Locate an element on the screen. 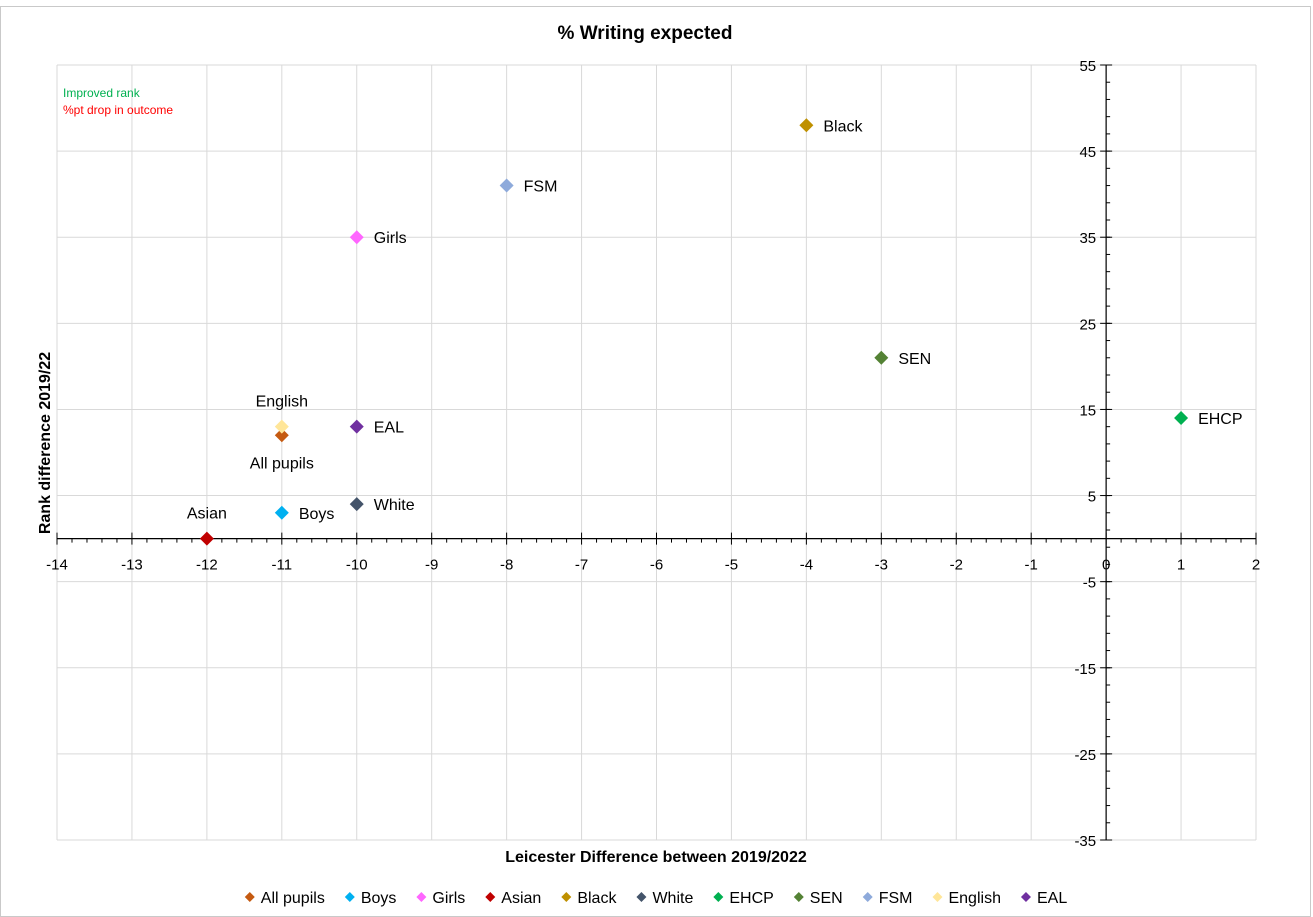 This screenshot has height=917, width=1313. data-label-asian: Asian is located at coordinates (207, 514).